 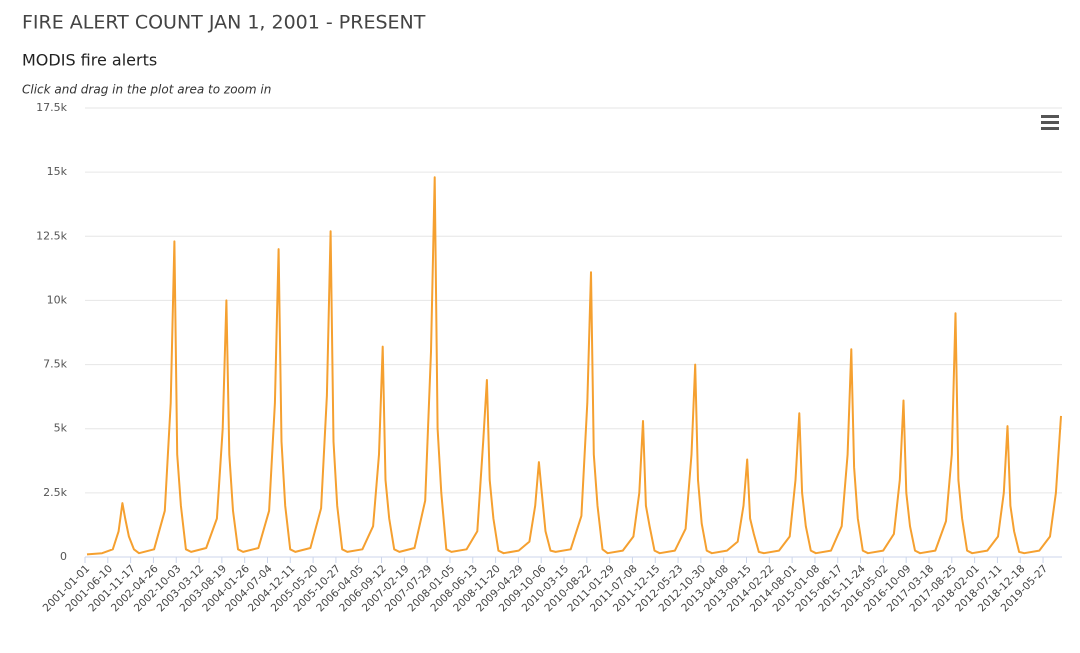 I want to click on y-tick-label: 5k, so click(x=61, y=428).